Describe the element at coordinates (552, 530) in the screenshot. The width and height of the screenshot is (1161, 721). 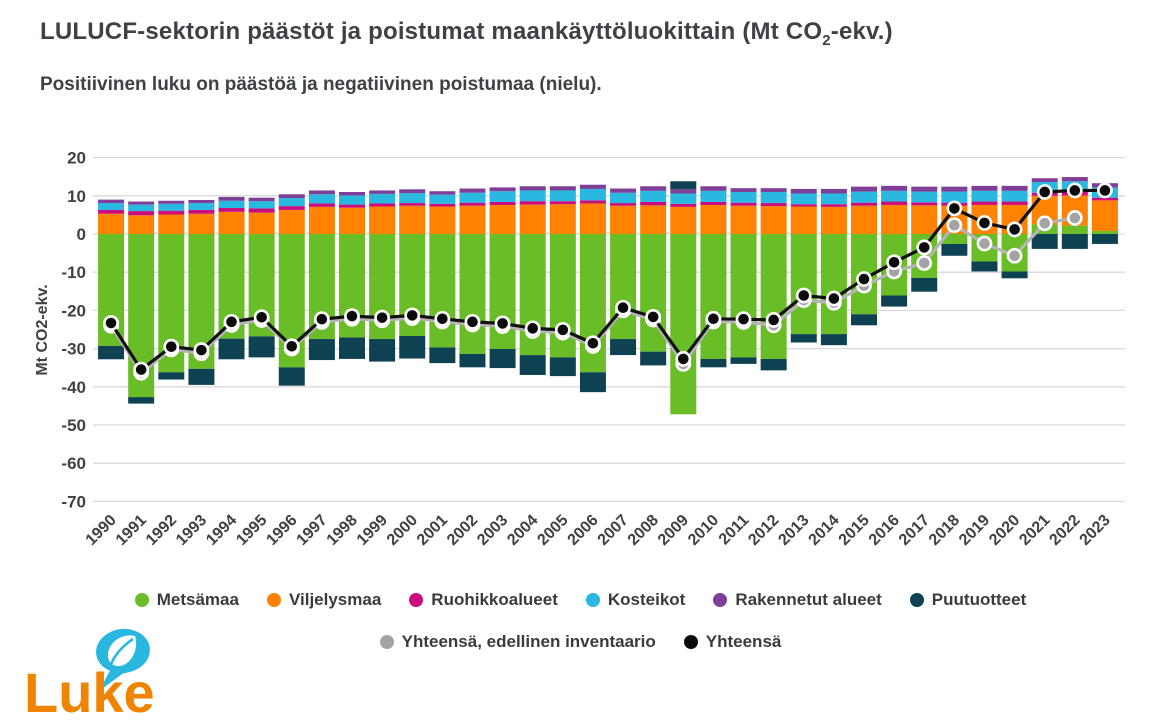
I see `x-tick-label: 2005` at that location.